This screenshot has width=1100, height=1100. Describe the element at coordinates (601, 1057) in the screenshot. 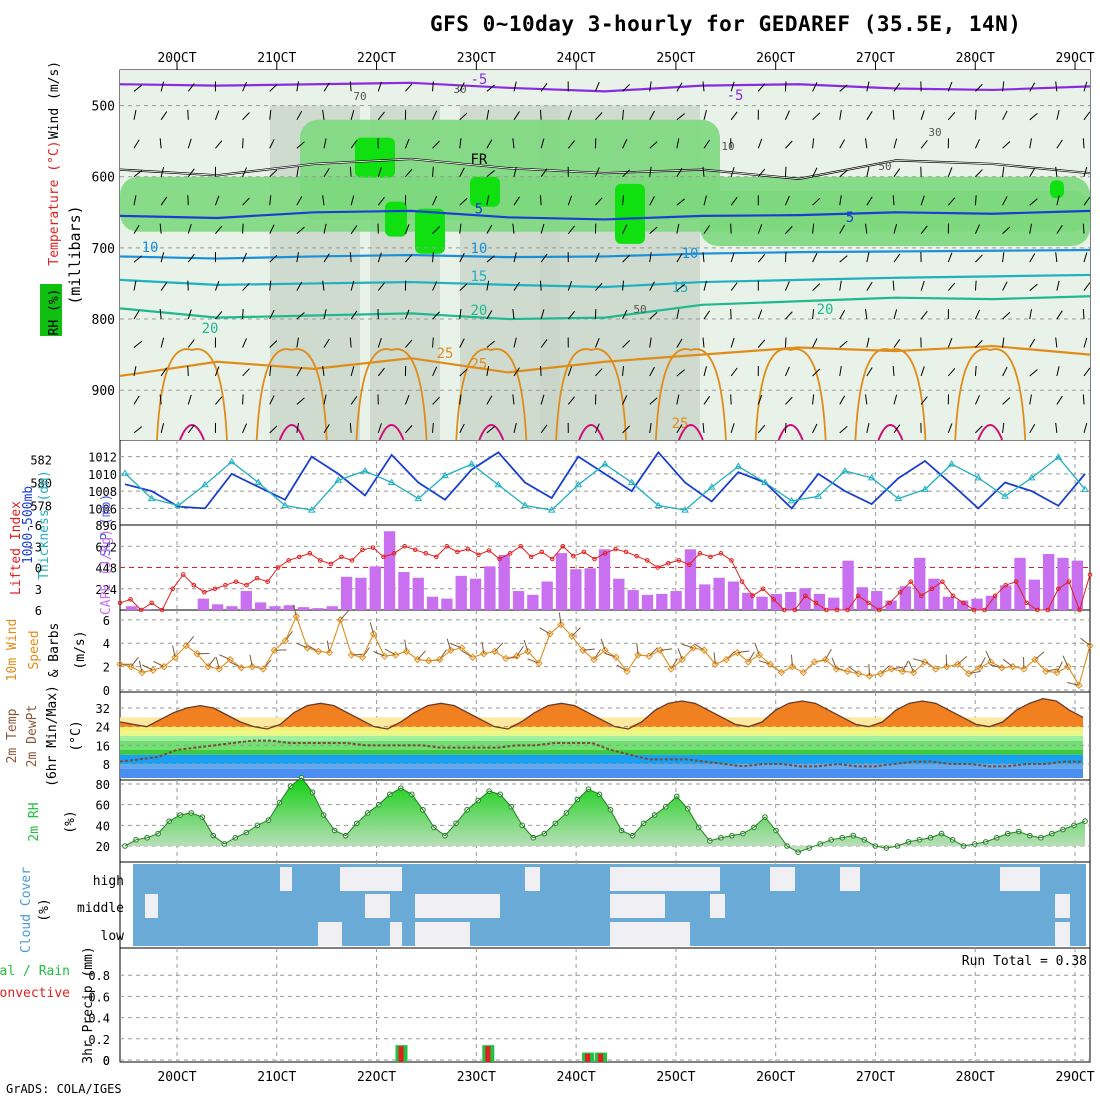

I see `precip-convective-bar` at that location.